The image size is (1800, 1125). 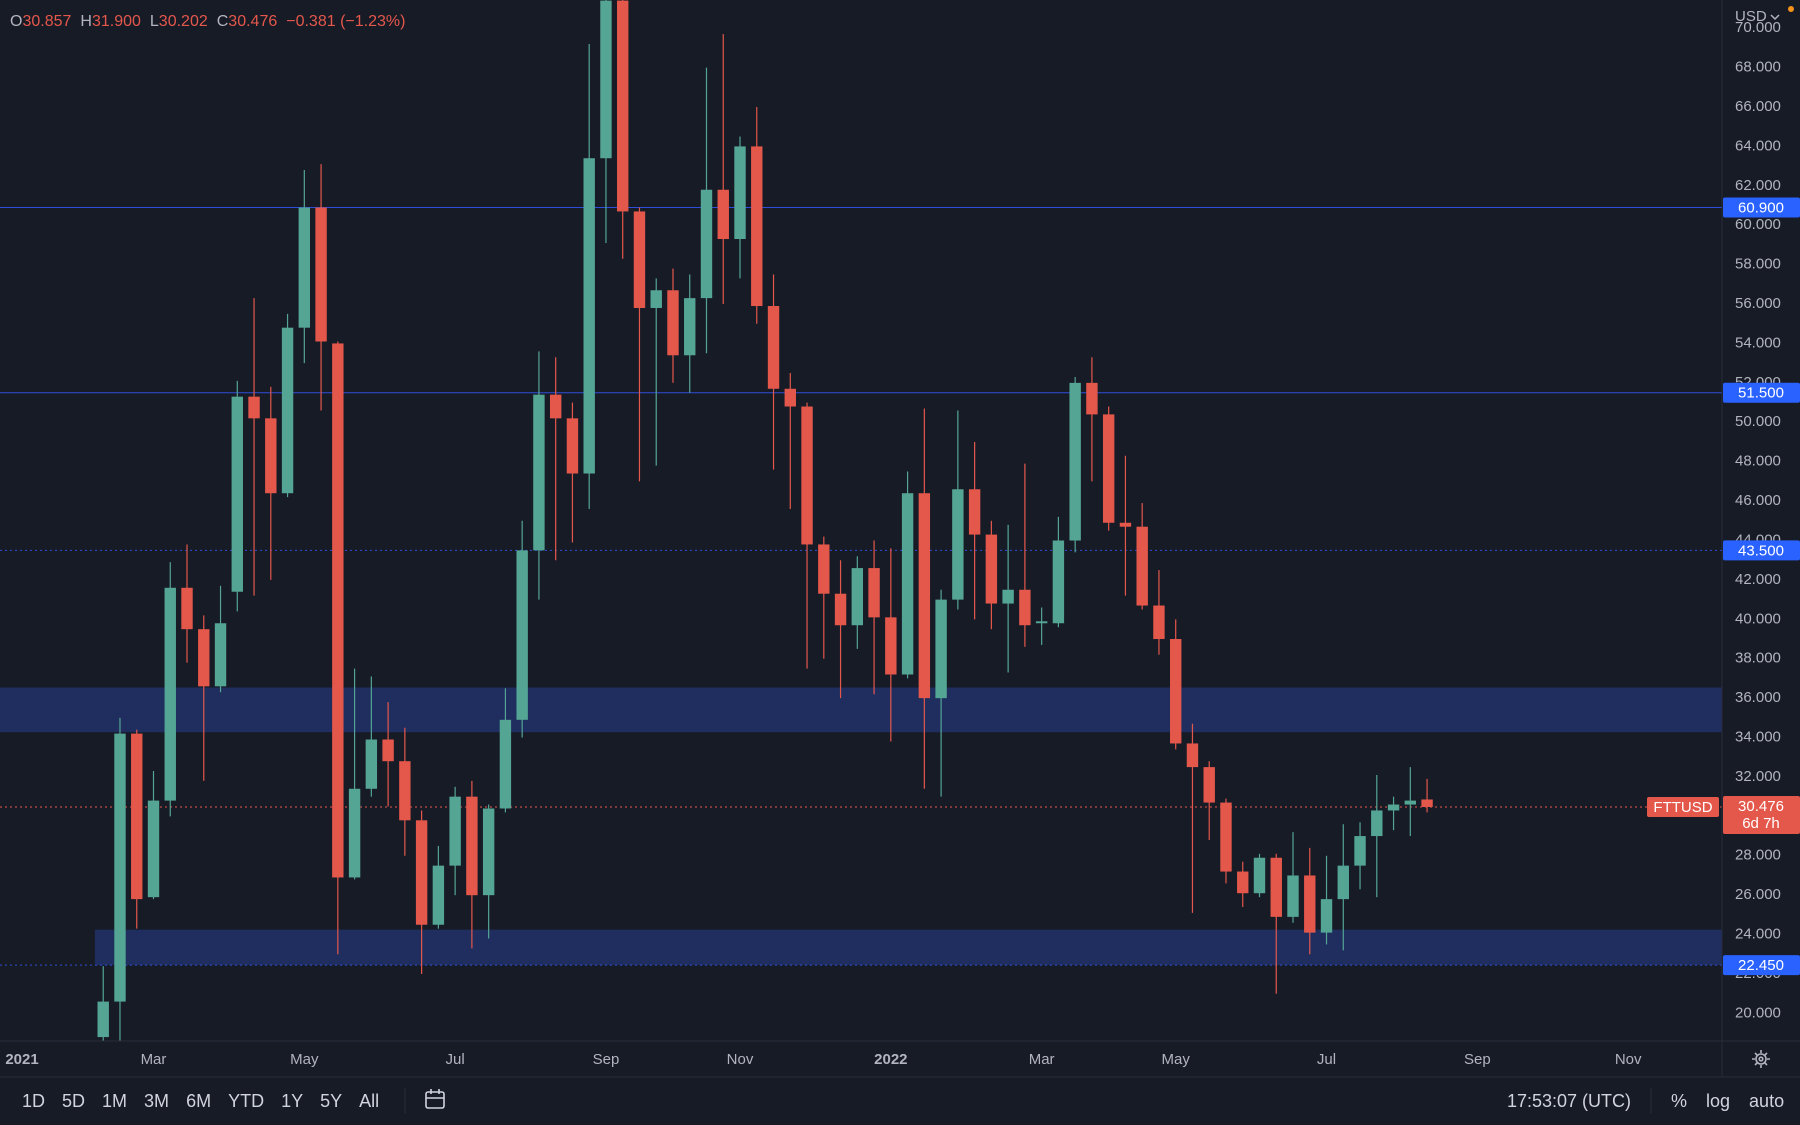 What do you see at coordinates (908, 947) in the screenshot?
I see `support-zone` at bounding box center [908, 947].